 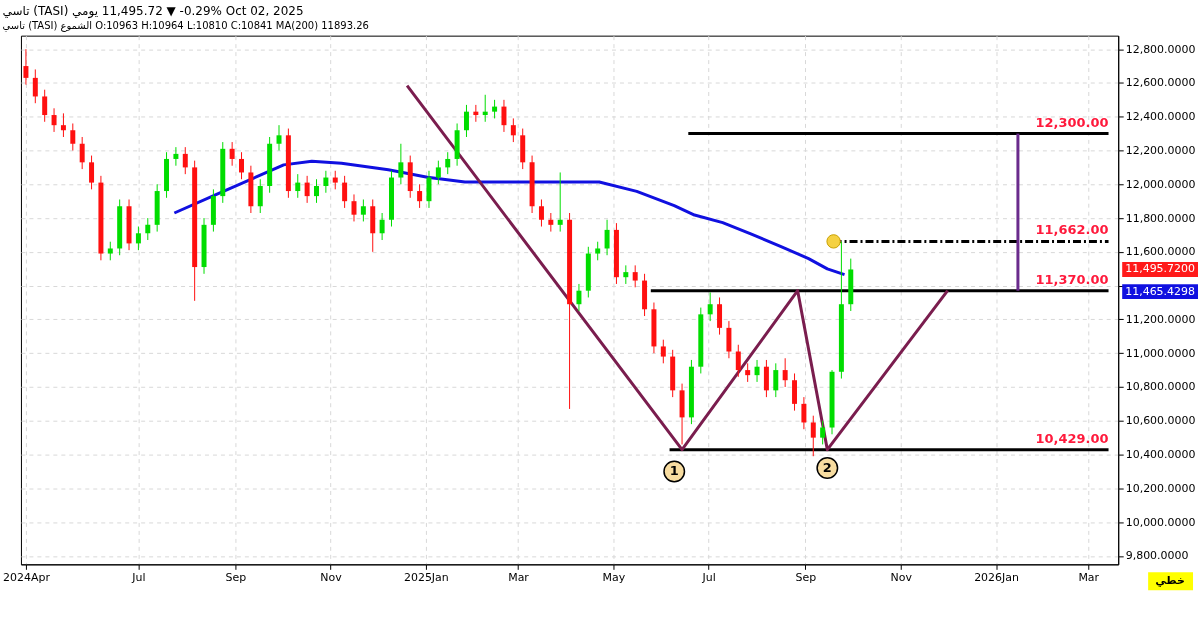 What do you see at coordinates (1072, 230) in the screenshot?
I see `annotation: 11,662.00` at bounding box center [1072, 230].